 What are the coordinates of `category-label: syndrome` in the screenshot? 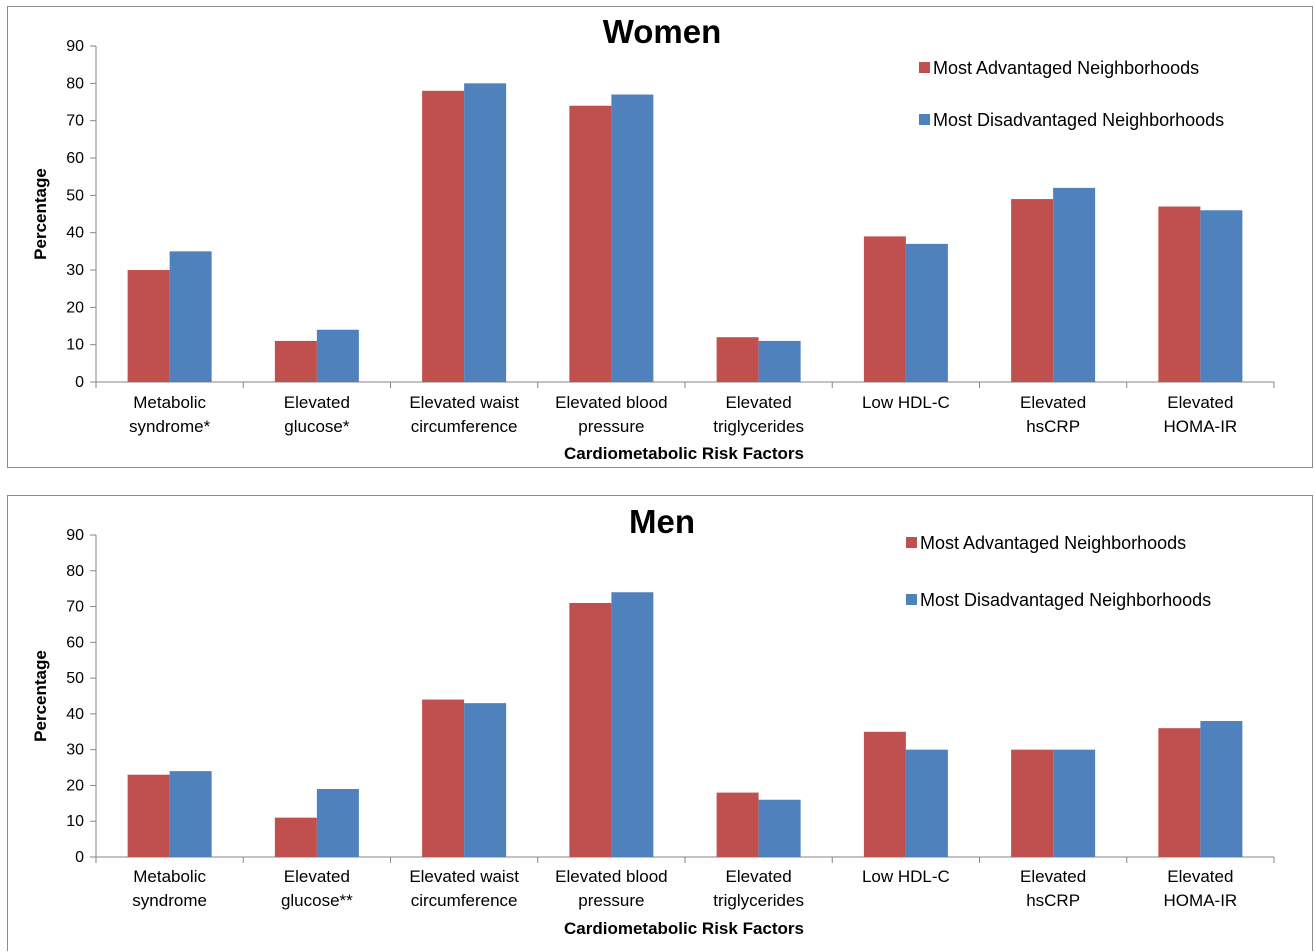 It's located at (169, 900).